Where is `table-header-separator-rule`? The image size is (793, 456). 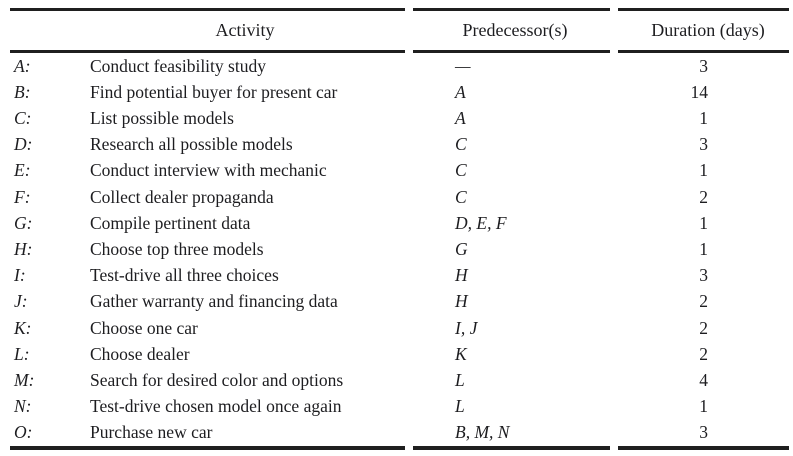
table-header-separator-rule is located at coordinates (399, 51).